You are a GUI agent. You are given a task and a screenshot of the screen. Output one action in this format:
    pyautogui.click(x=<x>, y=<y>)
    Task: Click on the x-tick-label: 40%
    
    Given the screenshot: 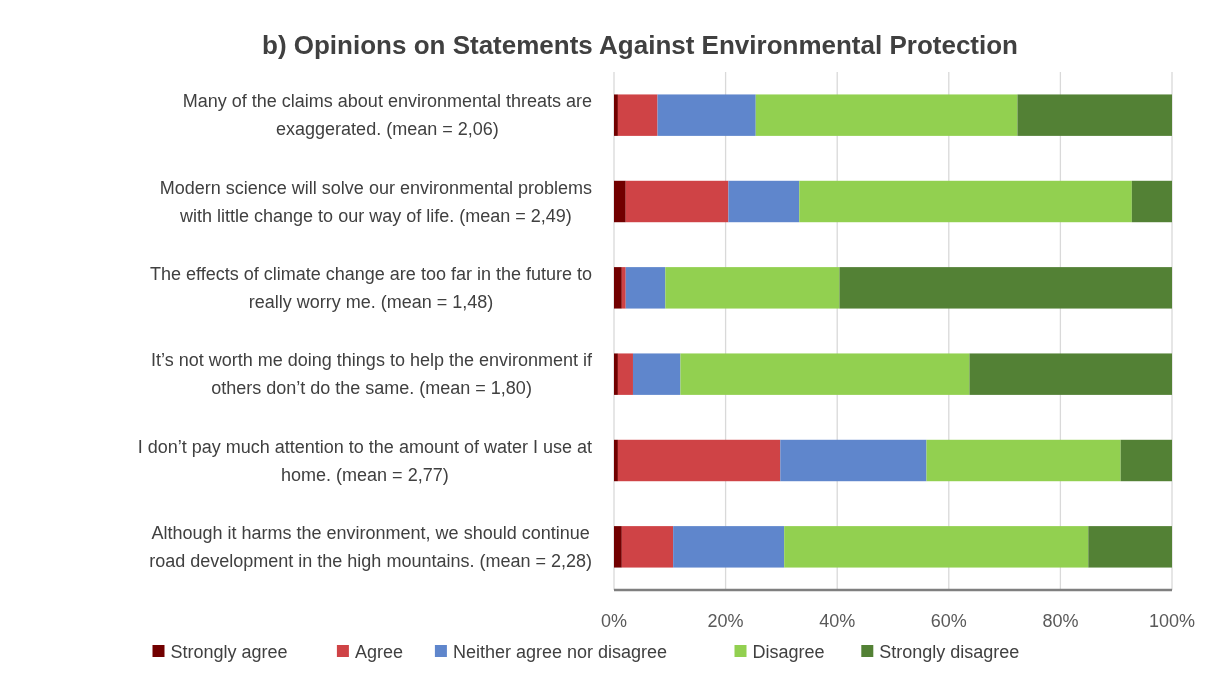 What is the action you would take?
    pyautogui.click(x=837, y=621)
    